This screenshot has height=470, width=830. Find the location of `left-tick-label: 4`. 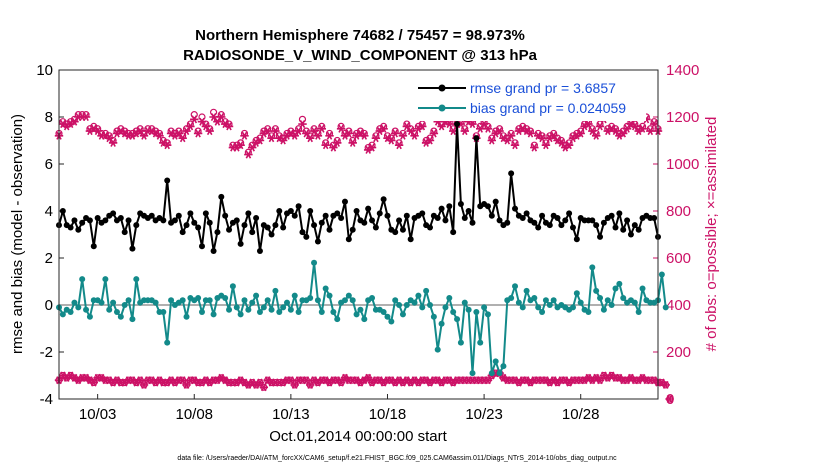

left-tick-label: 4 is located at coordinates (49, 211).